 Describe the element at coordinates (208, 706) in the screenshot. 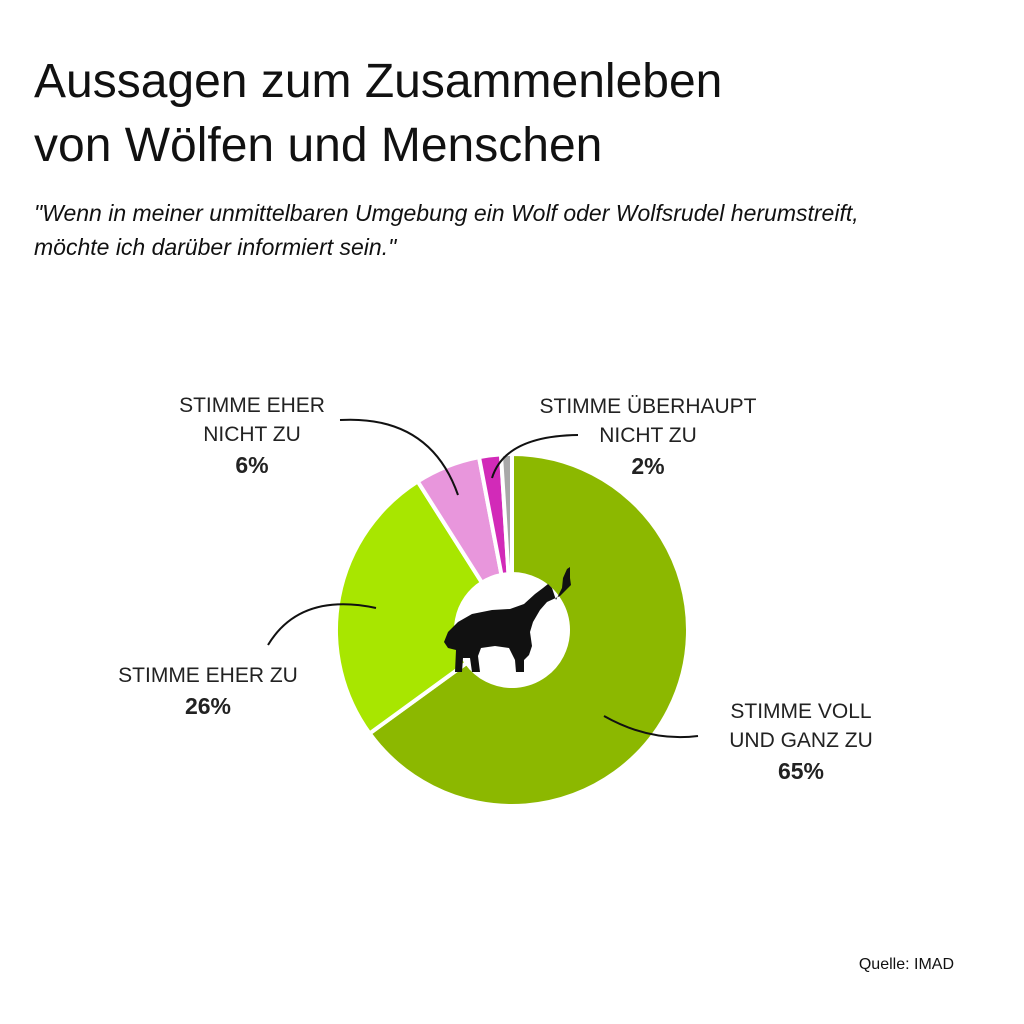

I see `value-eher-zu: 26%` at that location.